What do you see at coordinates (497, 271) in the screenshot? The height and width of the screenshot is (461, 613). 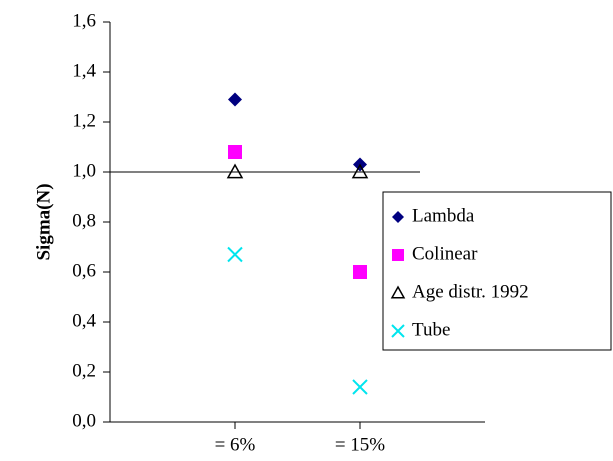 I see `legend-box` at bounding box center [497, 271].